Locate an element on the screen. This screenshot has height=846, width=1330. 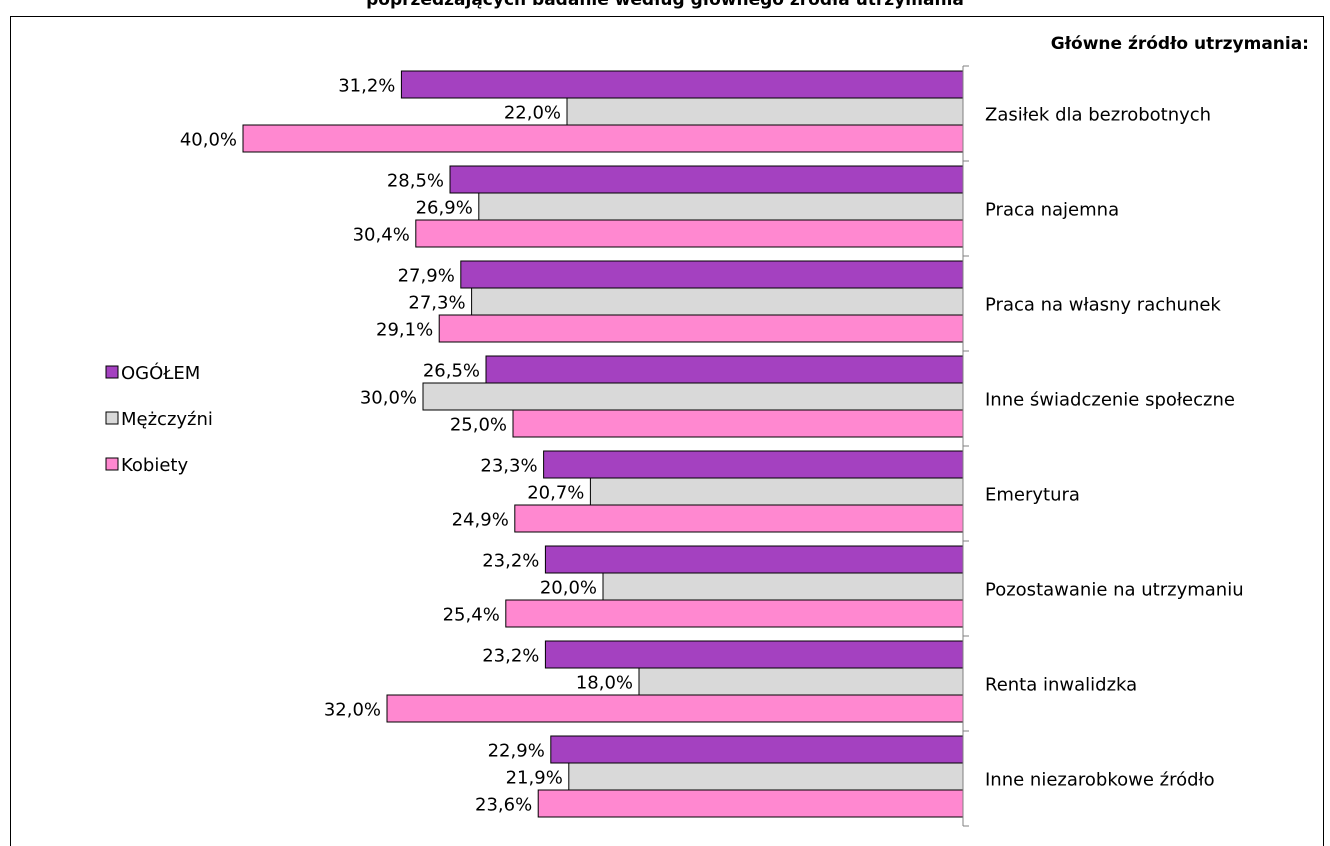
bar-ogolem-renta-inwalidzka is located at coordinates (754, 654).